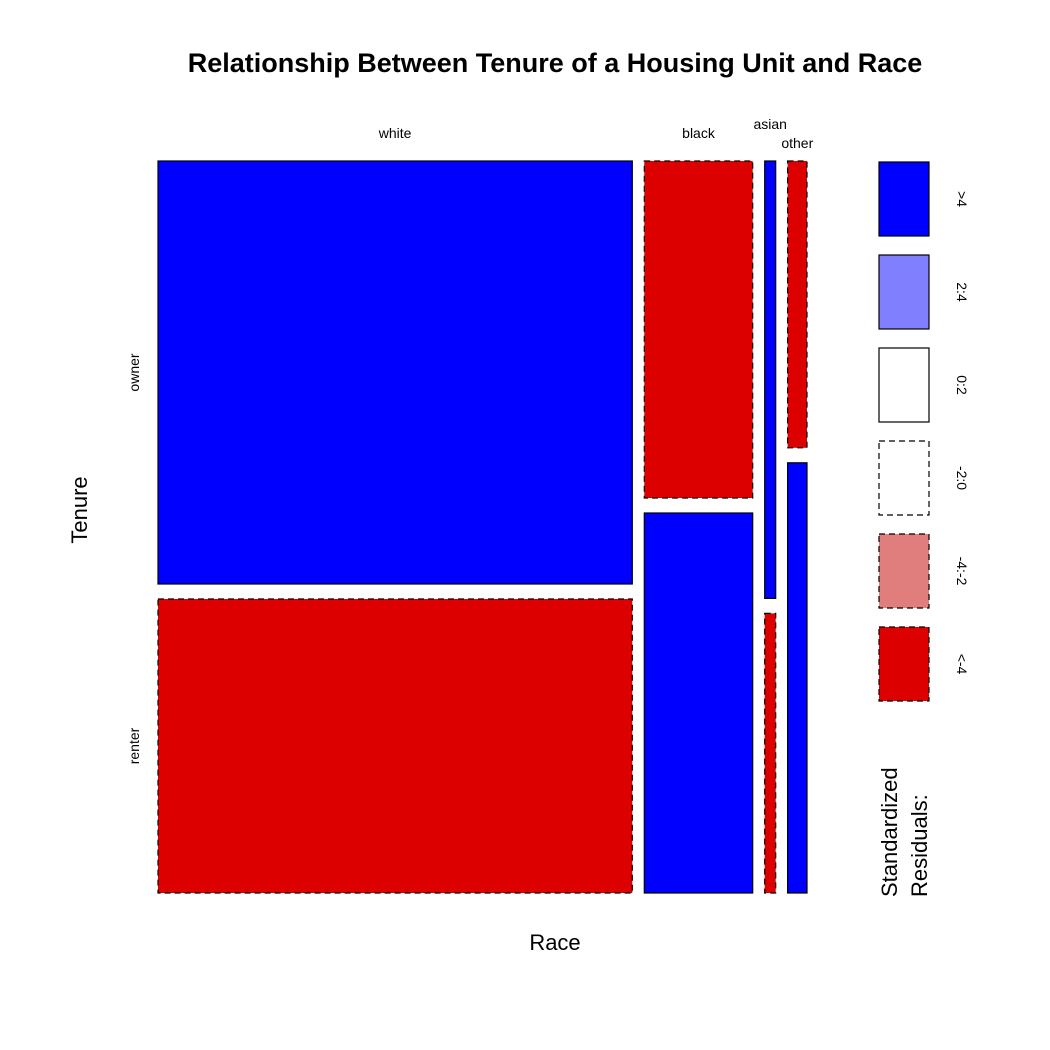  Describe the element at coordinates (554, 942) in the screenshot. I see `x-axis-label: Race` at that location.